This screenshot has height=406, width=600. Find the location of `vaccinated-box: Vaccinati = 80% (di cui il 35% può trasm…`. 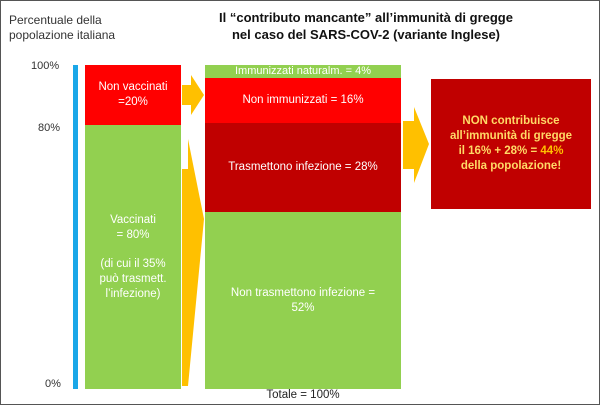

vaccinated-box: Vaccinati = 80% (di cui il 35% può trasm… is located at coordinates (133, 257).